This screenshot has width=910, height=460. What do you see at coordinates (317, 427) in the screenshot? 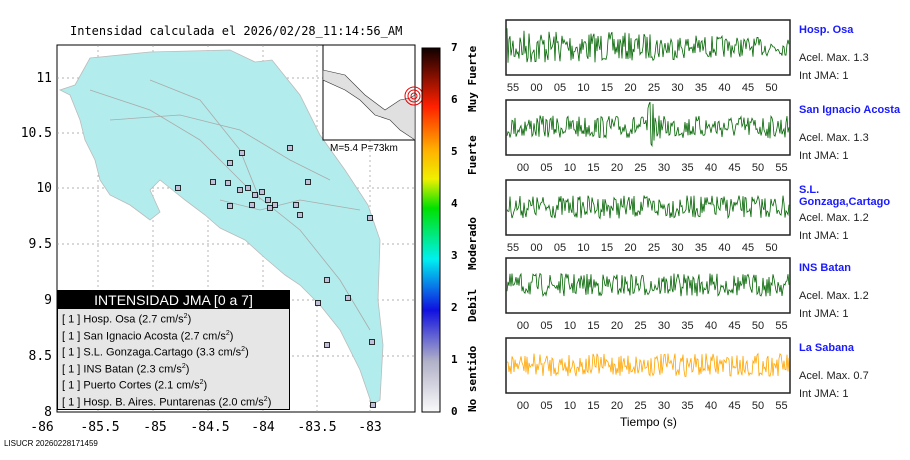
I see `x-tick: -83.5` at bounding box center [317, 427].